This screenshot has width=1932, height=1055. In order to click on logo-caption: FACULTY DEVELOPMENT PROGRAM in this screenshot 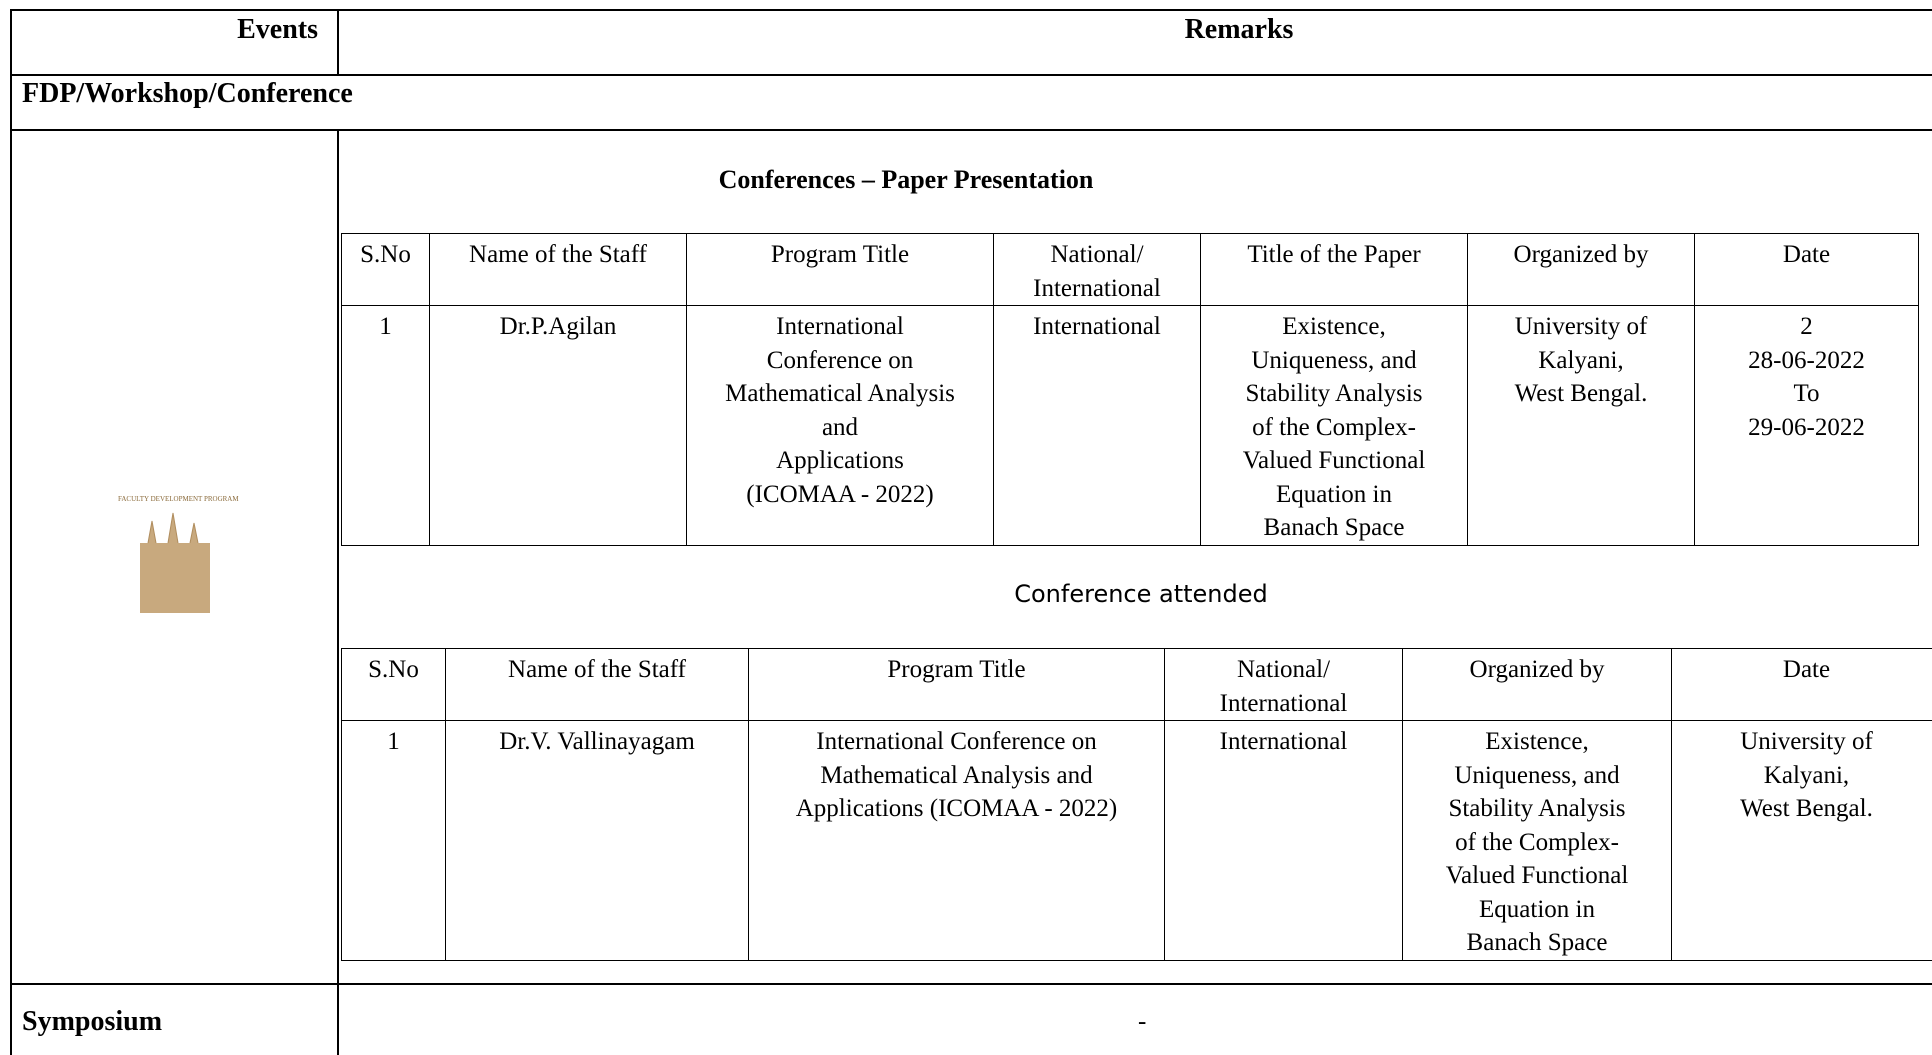, I will do `click(178, 499)`.